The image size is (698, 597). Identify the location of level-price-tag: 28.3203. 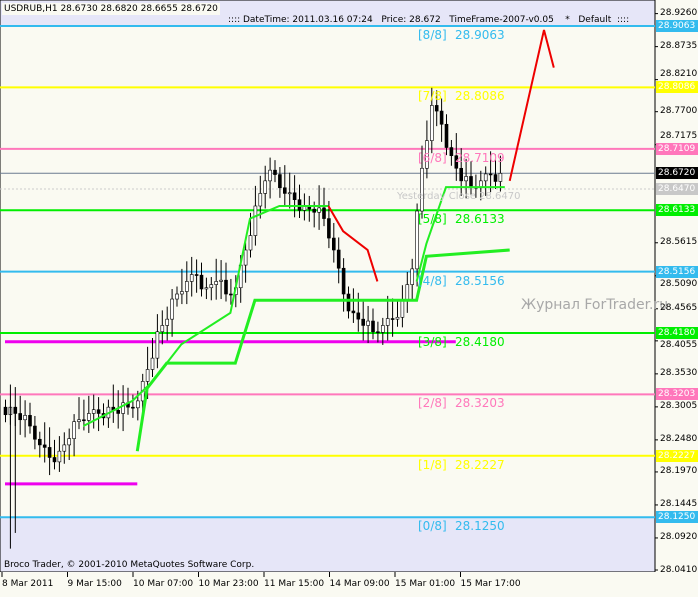
(677, 394).